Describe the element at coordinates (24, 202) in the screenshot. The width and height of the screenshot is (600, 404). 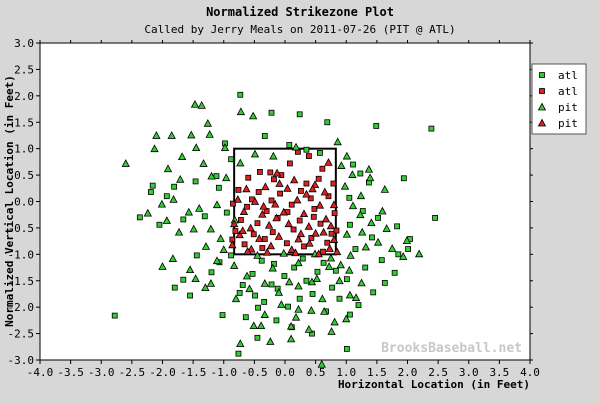
I see `y-tick-label: 0.0` at that location.